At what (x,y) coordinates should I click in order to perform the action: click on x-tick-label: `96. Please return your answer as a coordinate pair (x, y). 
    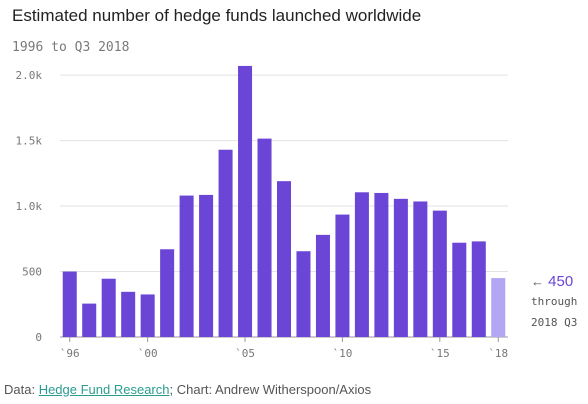
    Looking at the image, I should click on (70, 353).